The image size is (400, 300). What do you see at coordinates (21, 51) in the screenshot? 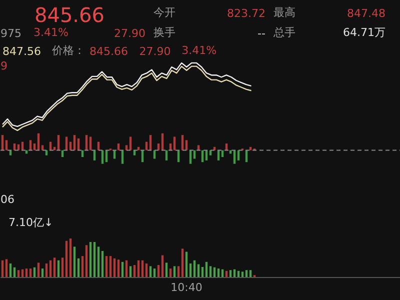
I see `text: 847.56` at bounding box center [21, 51].